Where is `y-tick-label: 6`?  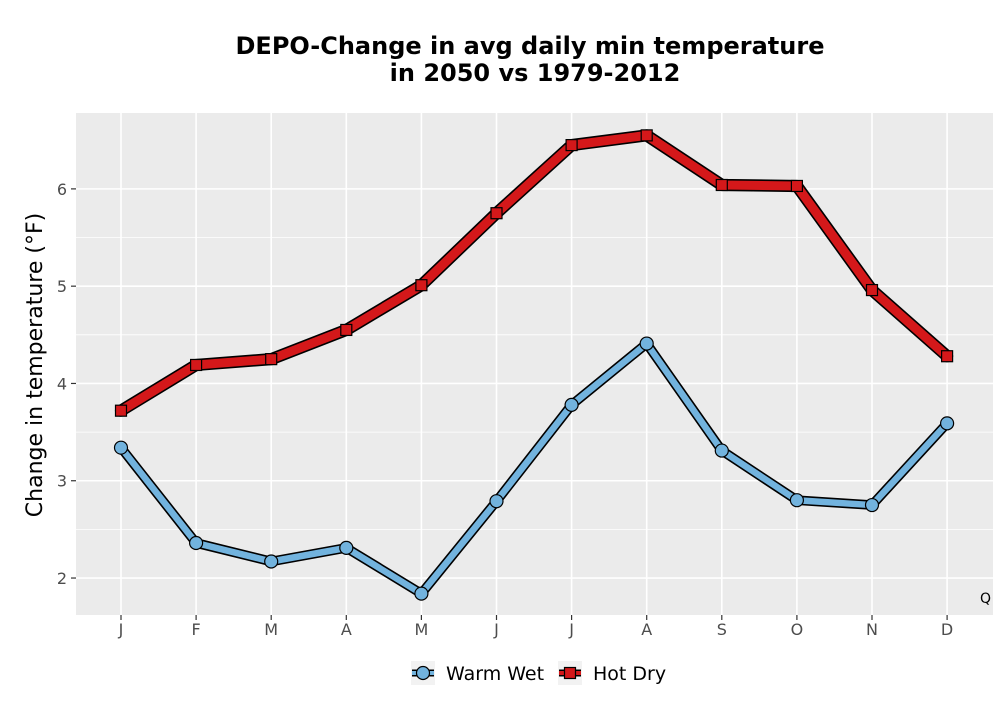
y-tick-label: 6 is located at coordinates (62, 189).